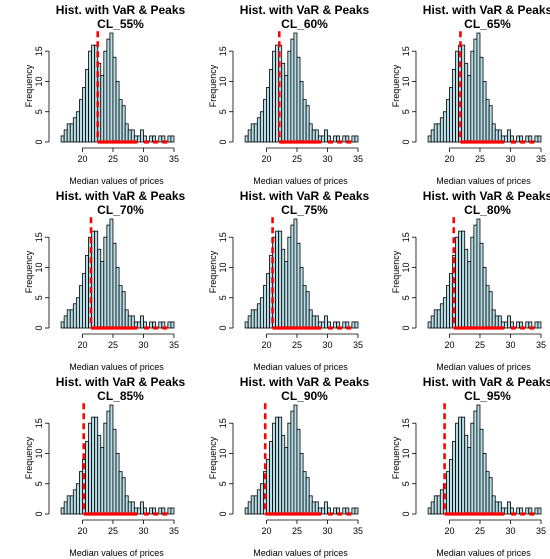  I want to click on y-tick-label: 0, so click(406, 513).